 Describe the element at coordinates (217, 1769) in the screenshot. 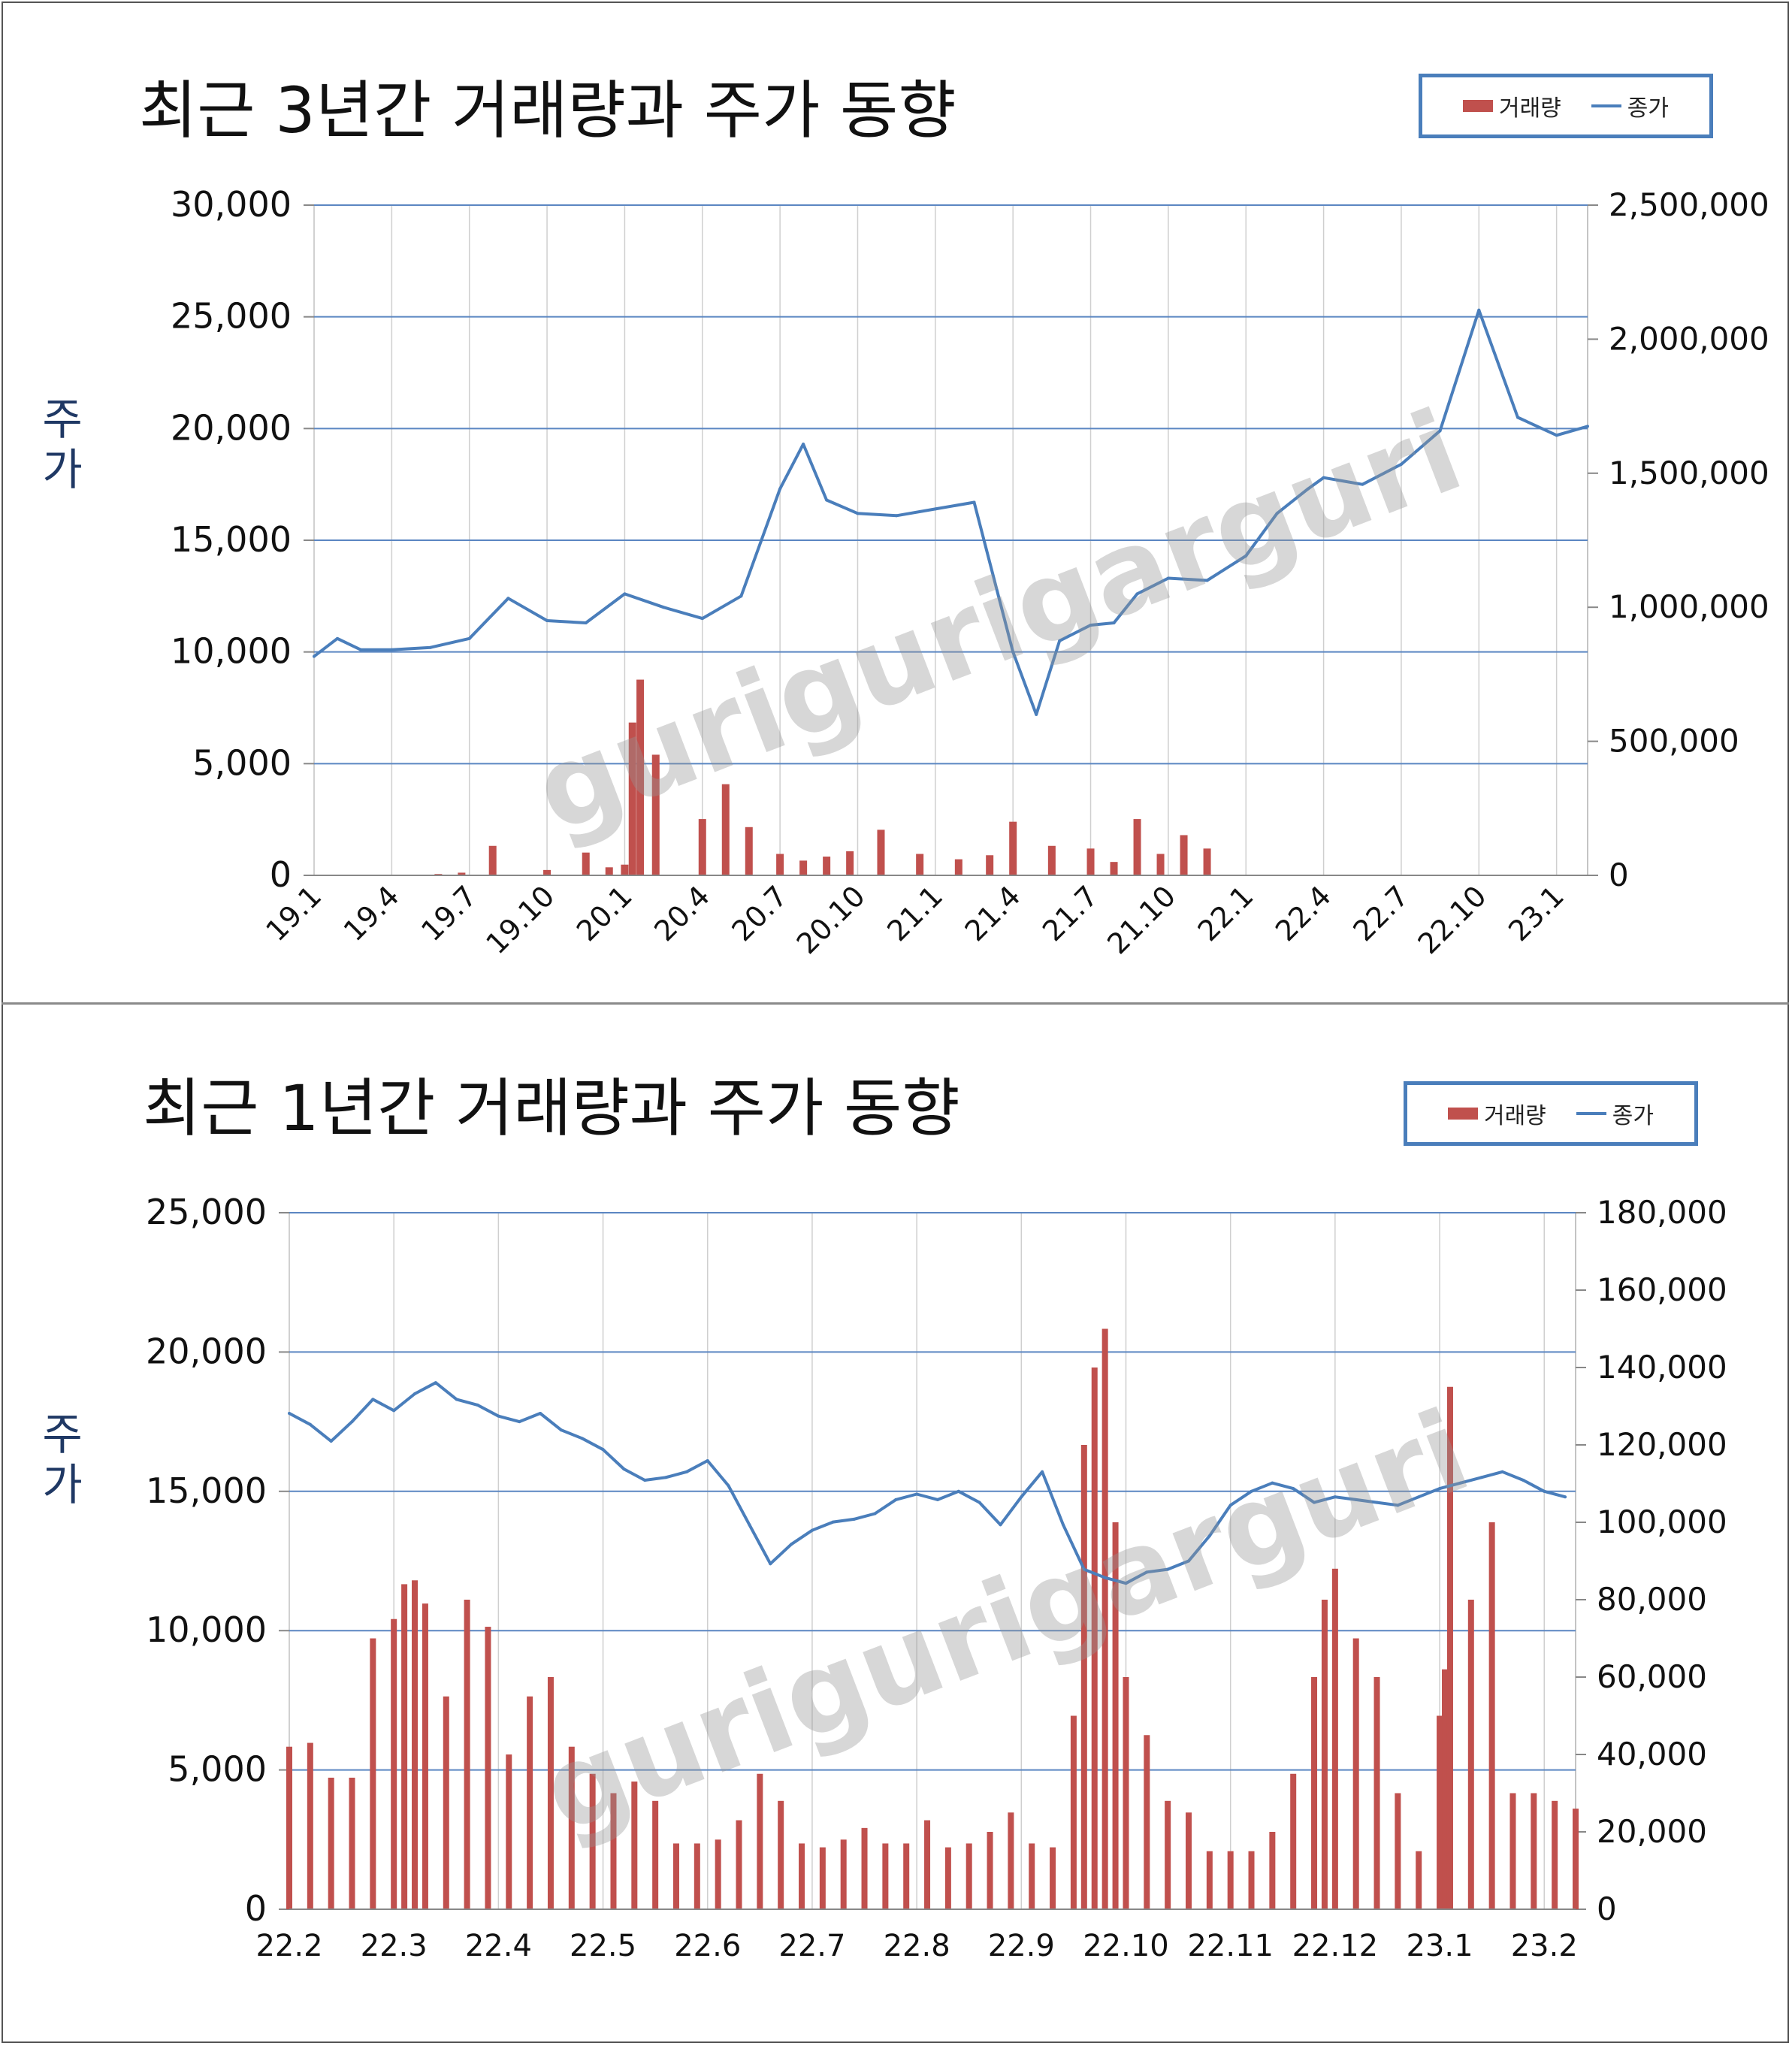

I see `y-left-tick-label: 5,000` at that location.